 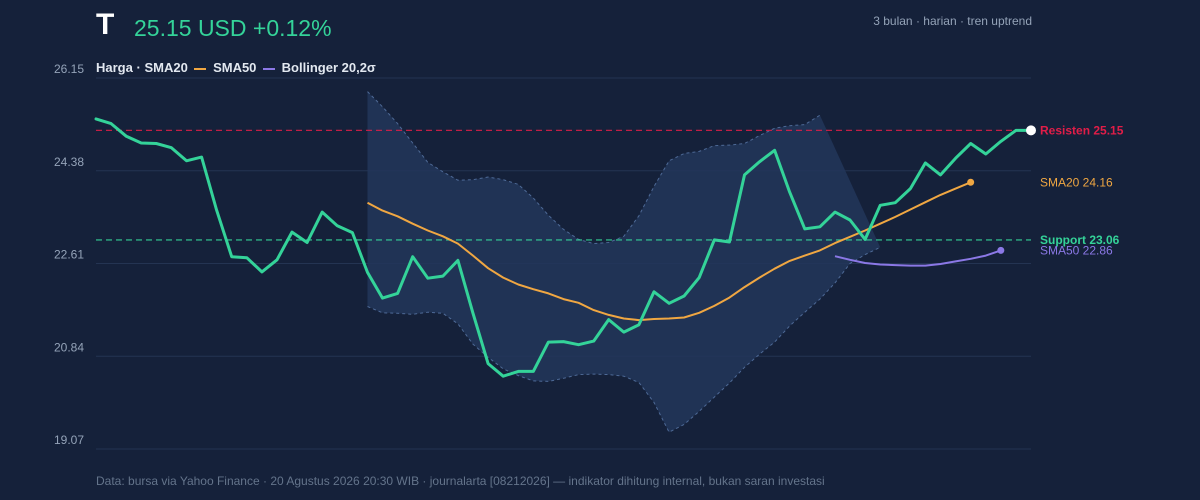 I want to click on legend: Harga · SMA20 SMA50 Bollinger 20,2σ, so click(x=236, y=67).